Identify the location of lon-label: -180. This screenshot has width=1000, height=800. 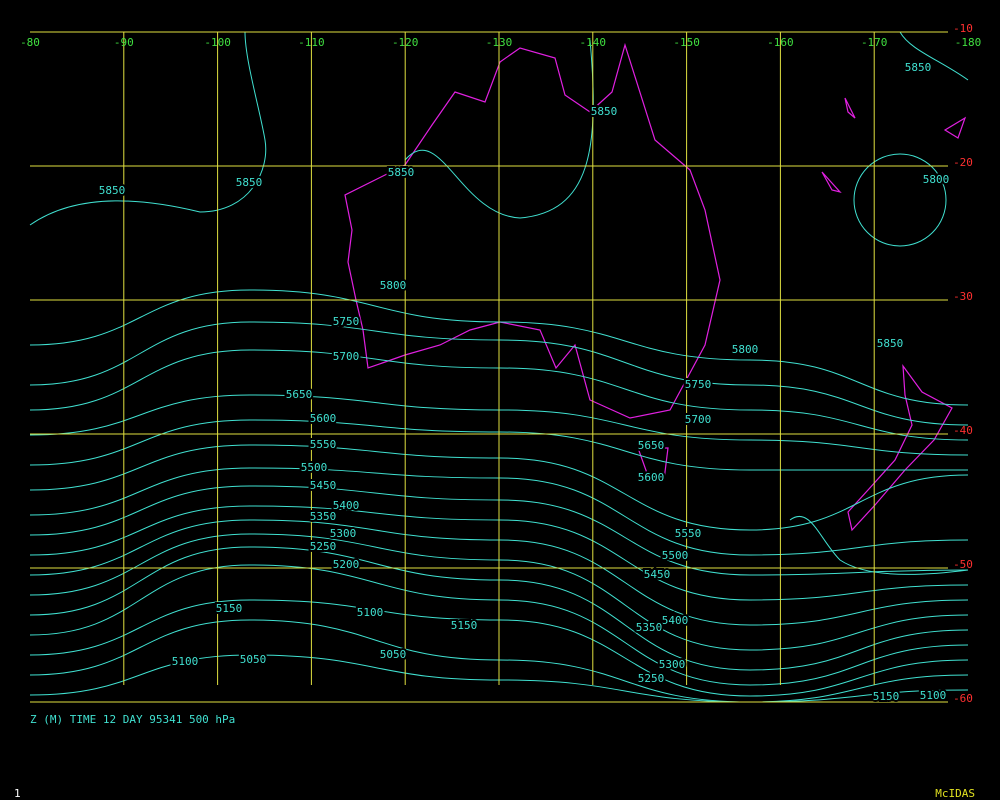
(968, 42).